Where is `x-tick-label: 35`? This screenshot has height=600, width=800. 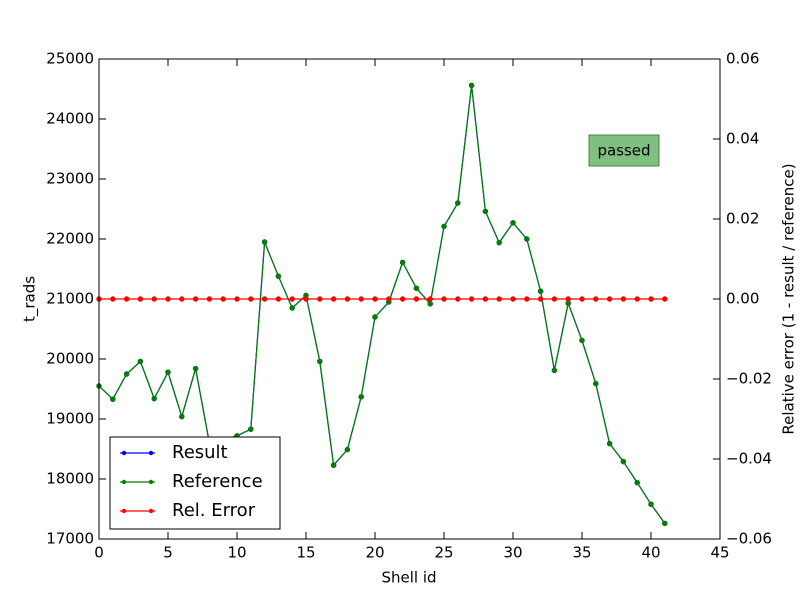 x-tick-label: 35 is located at coordinates (581, 553).